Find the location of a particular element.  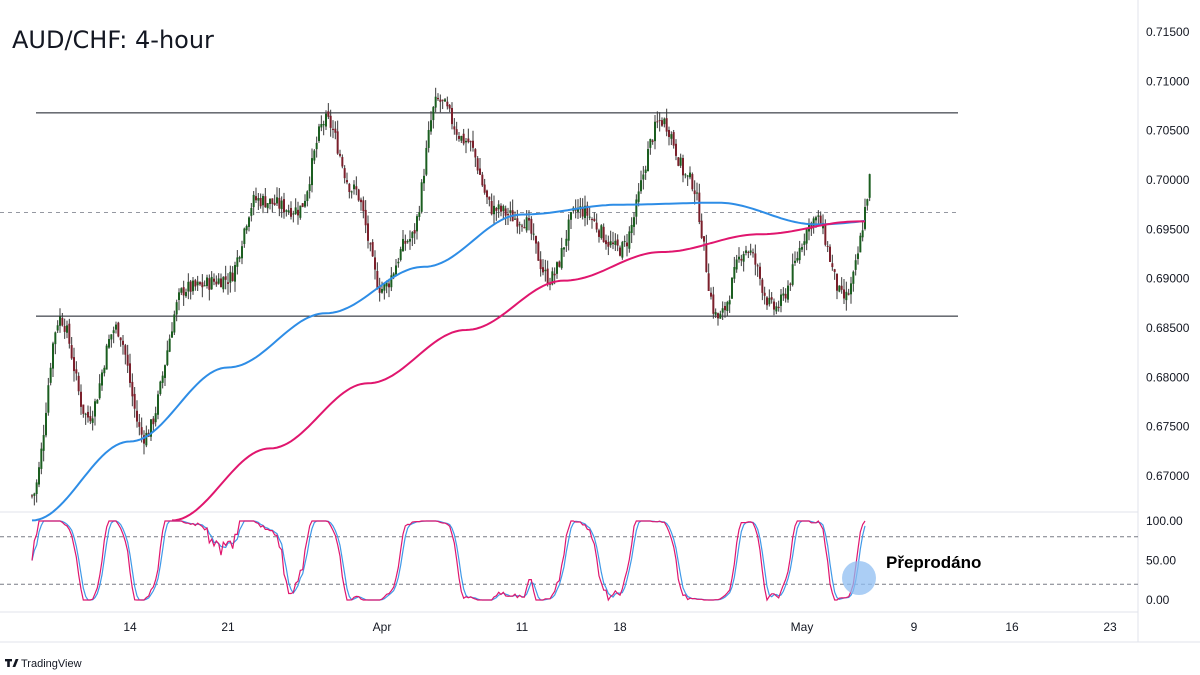

time-tick-label: 9 is located at coordinates (914, 627).